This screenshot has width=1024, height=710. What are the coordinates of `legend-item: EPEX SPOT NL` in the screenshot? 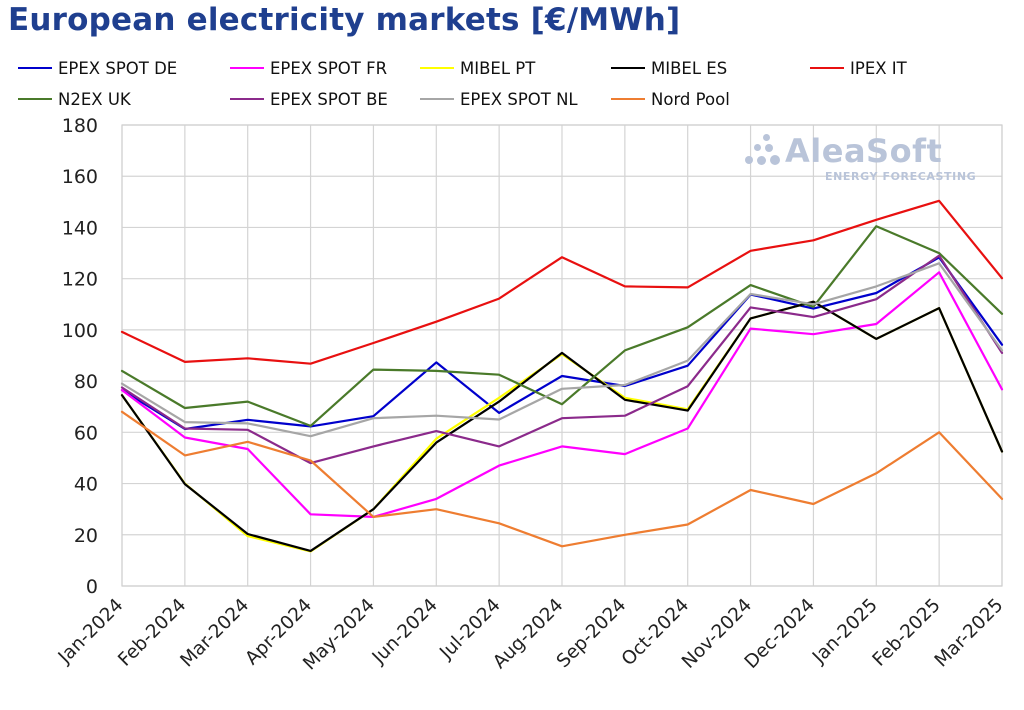 It's located at (499, 99).